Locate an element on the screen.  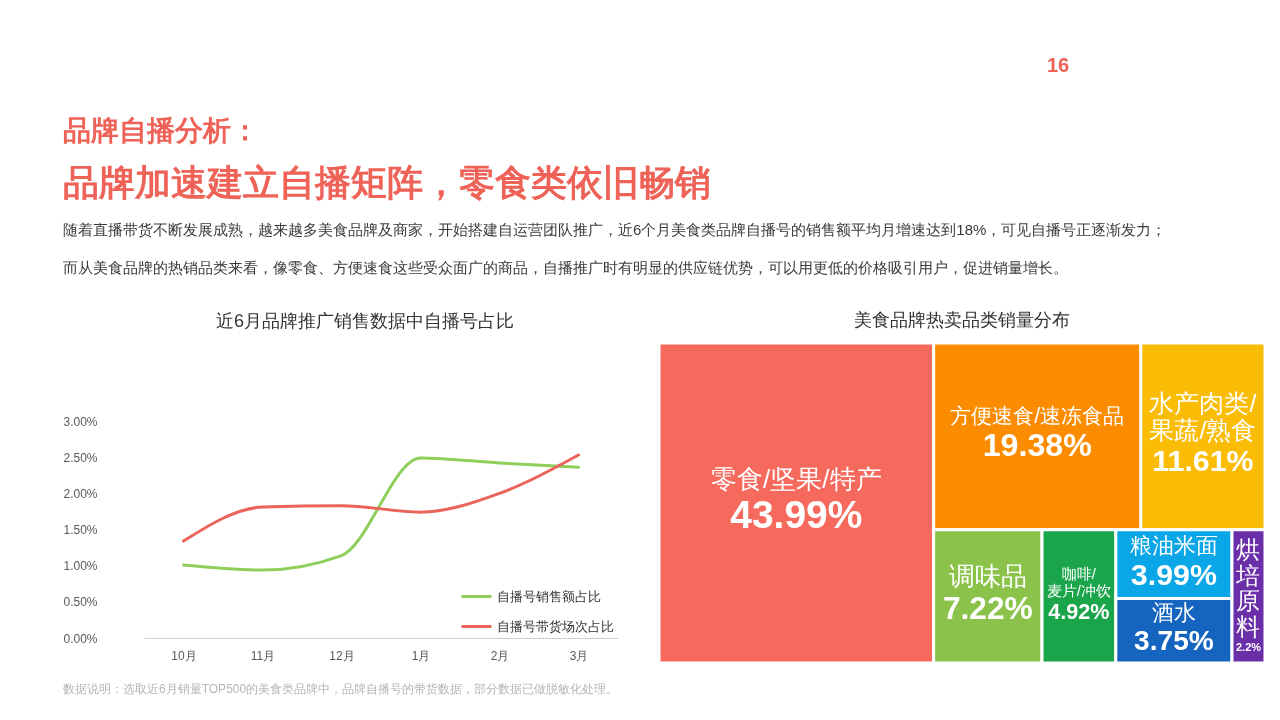
x-tick-label: 12月 is located at coordinates (342, 655).